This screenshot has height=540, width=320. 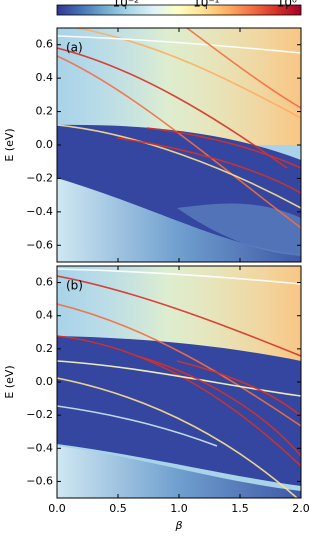 I want to click on panel-label: (b), so click(x=74, y=286).